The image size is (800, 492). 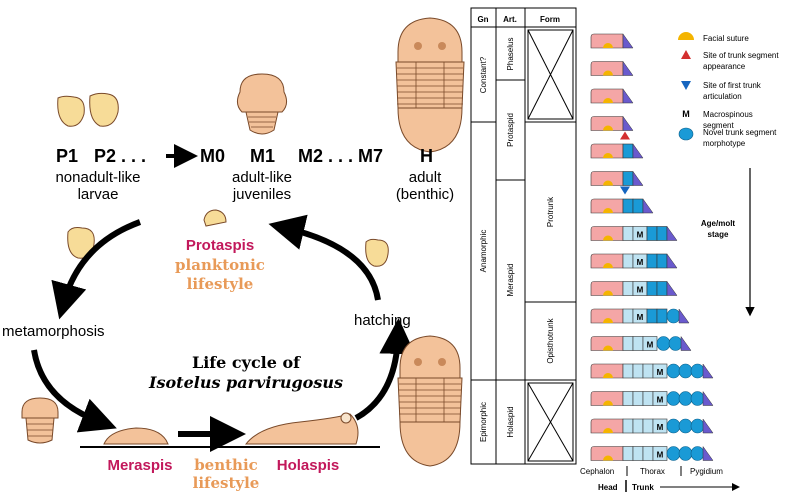 I want to click on legend-trunk-appear-2: appearance, so click(x=724, y=66).